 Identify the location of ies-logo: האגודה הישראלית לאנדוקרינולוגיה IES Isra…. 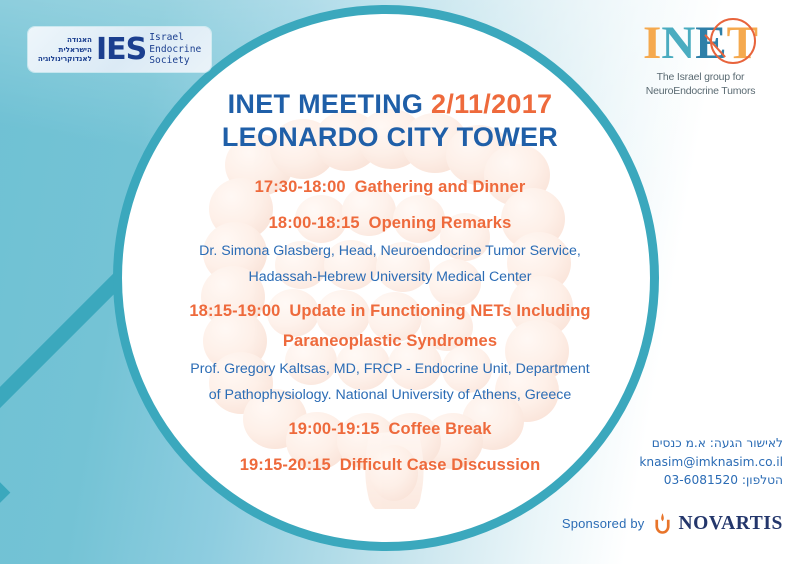
(119, 49).